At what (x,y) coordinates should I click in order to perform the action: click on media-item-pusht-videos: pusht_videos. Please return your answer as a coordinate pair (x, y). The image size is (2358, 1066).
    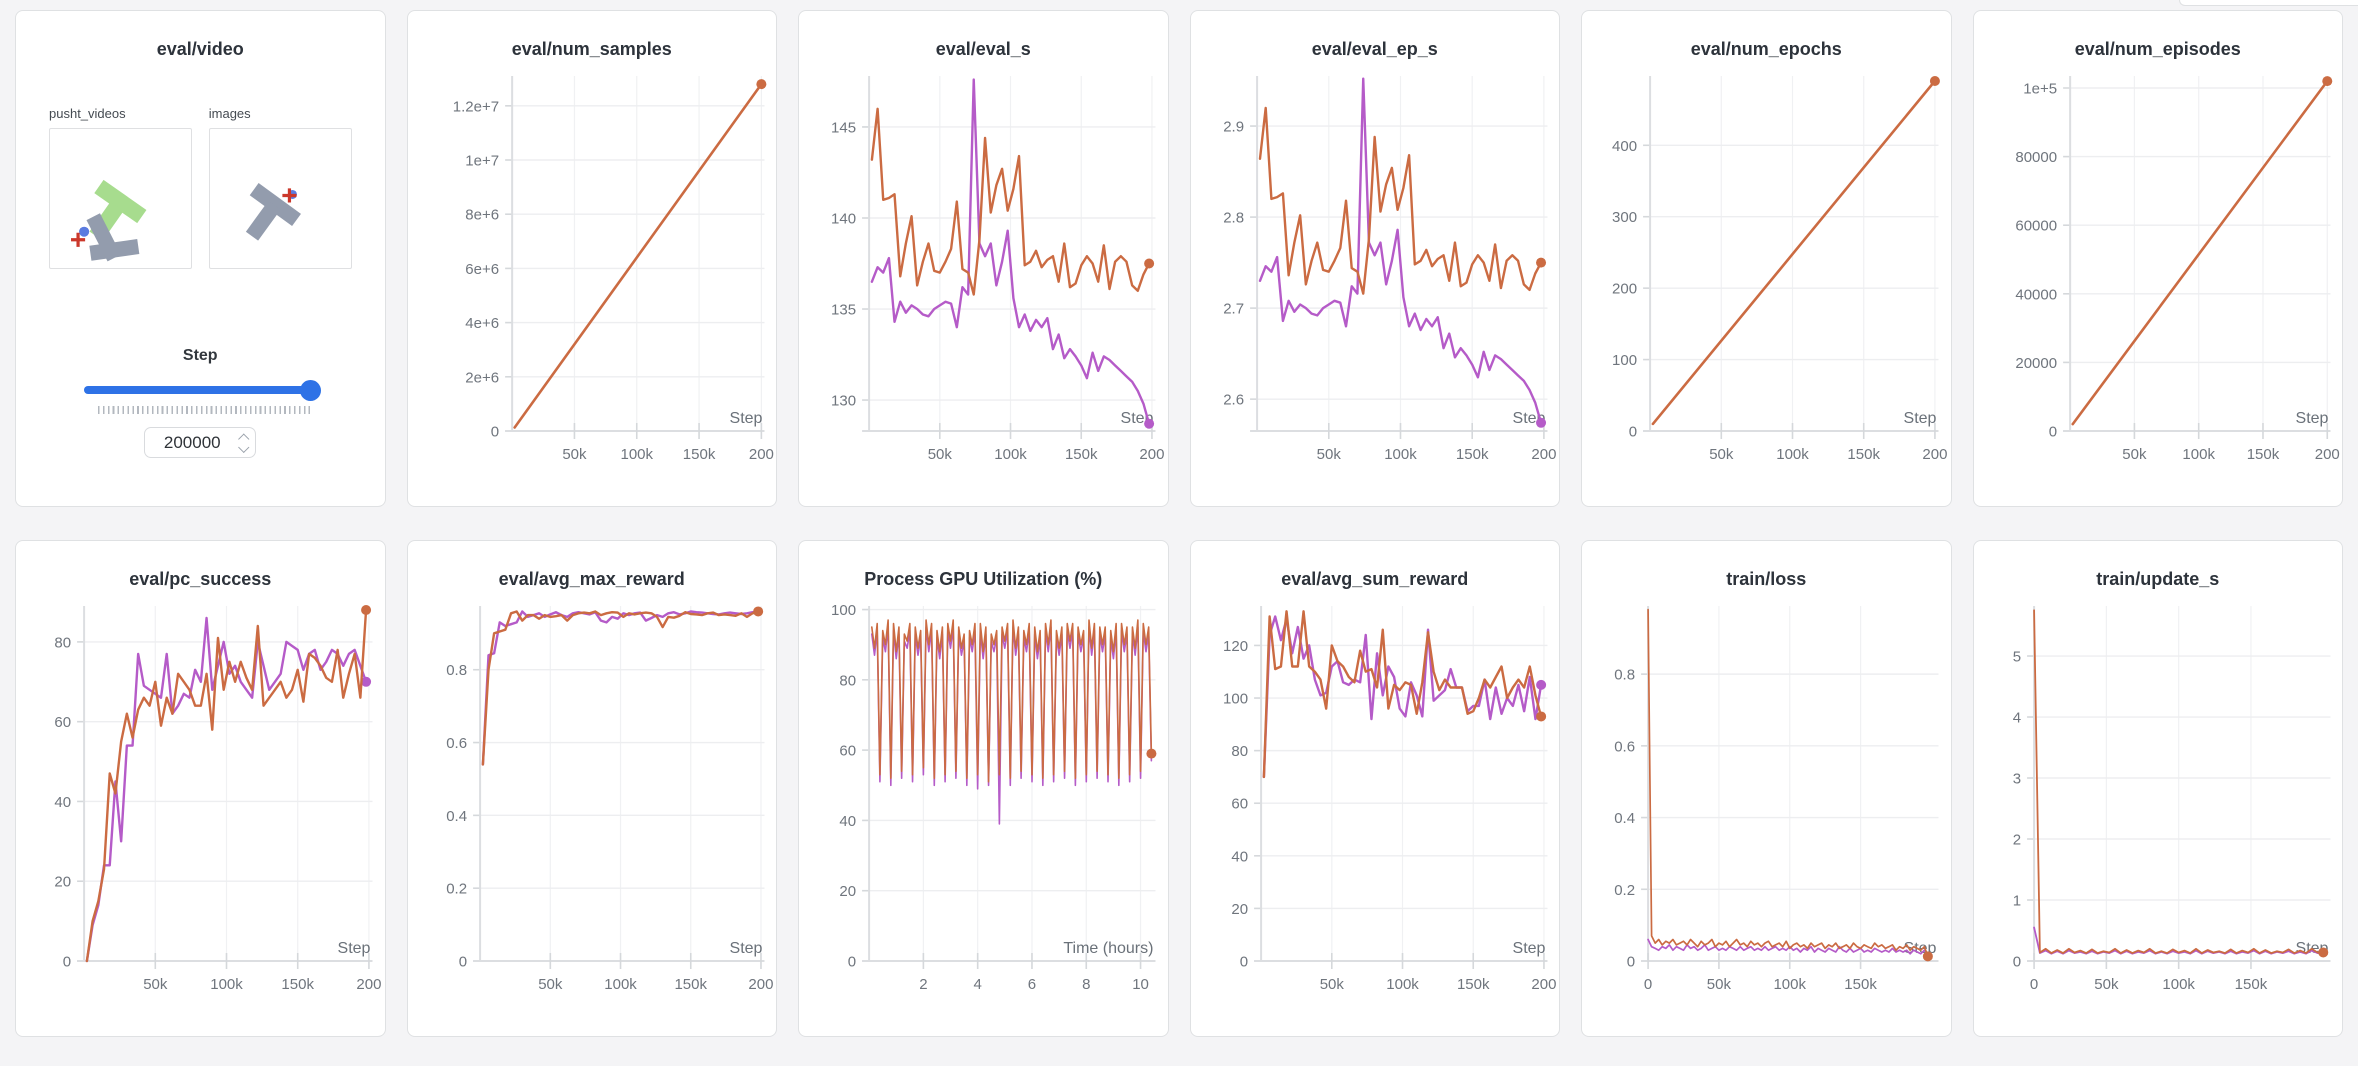
    Looking at the image, I should click on (120, 187).